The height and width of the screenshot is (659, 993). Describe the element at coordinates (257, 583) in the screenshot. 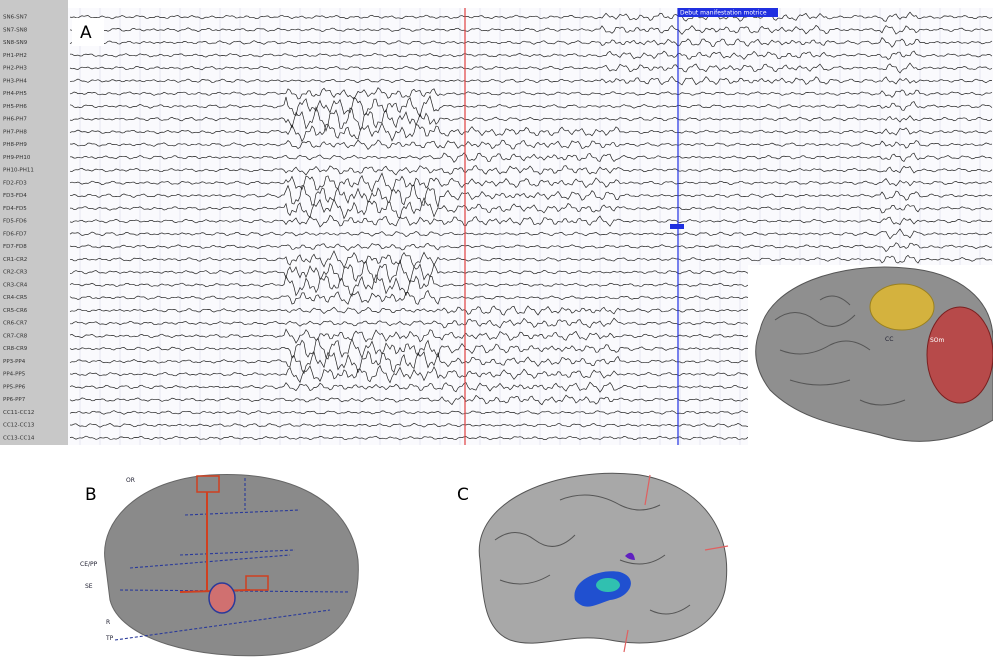

I see `roi-box` at that location.